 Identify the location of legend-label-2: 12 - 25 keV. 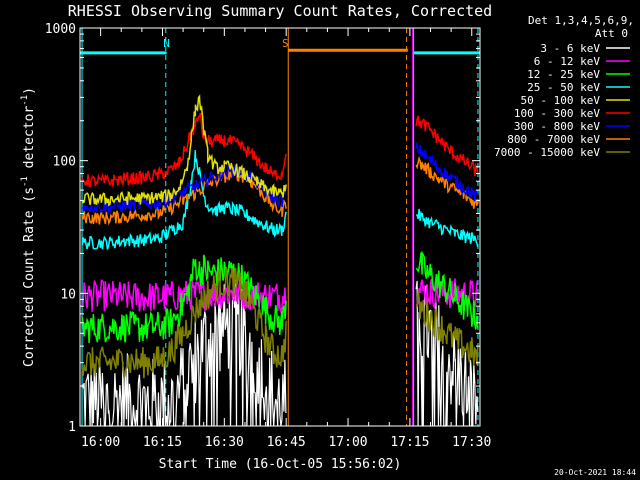
(563, 74).